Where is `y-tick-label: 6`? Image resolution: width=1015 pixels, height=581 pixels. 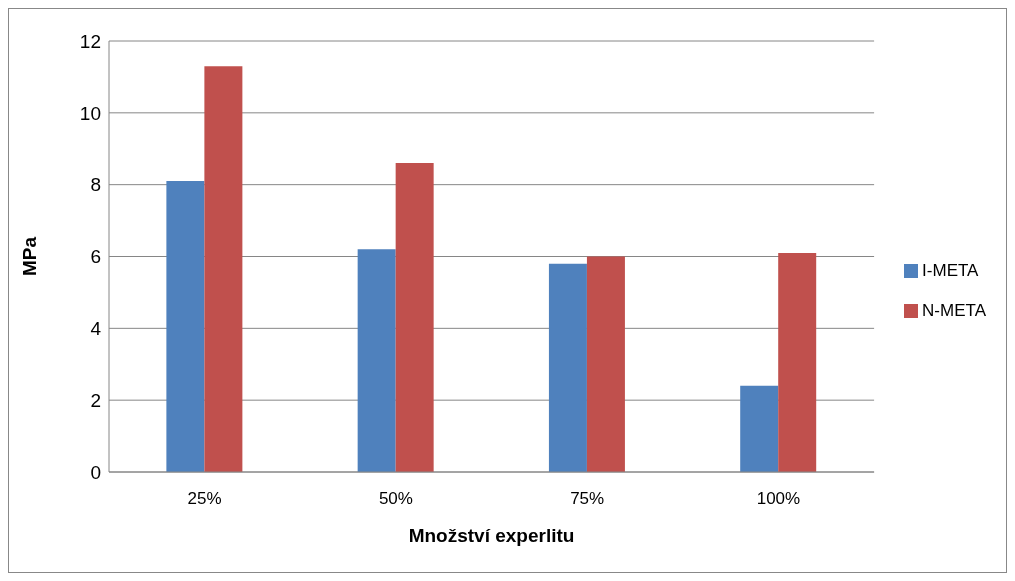
y-tick-label: 6 is located at coordinates (95, 257).